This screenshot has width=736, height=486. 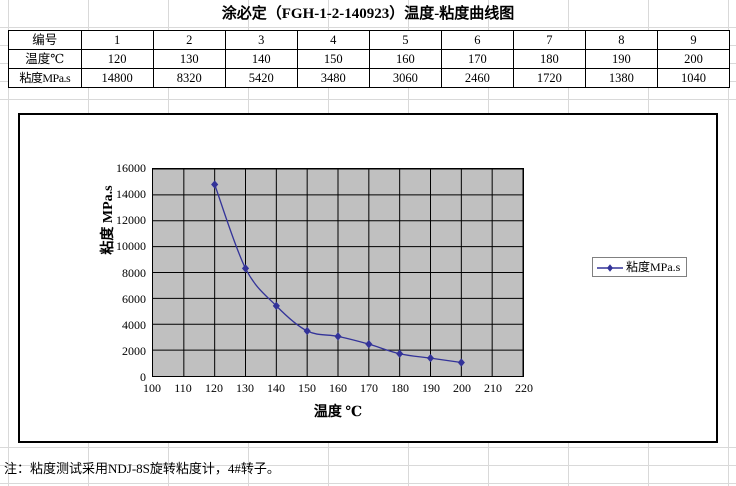 What do you see at coordinates (693, 59) in the screenshot?
I see `table-cell: 200` at bounding box center [693, 59].